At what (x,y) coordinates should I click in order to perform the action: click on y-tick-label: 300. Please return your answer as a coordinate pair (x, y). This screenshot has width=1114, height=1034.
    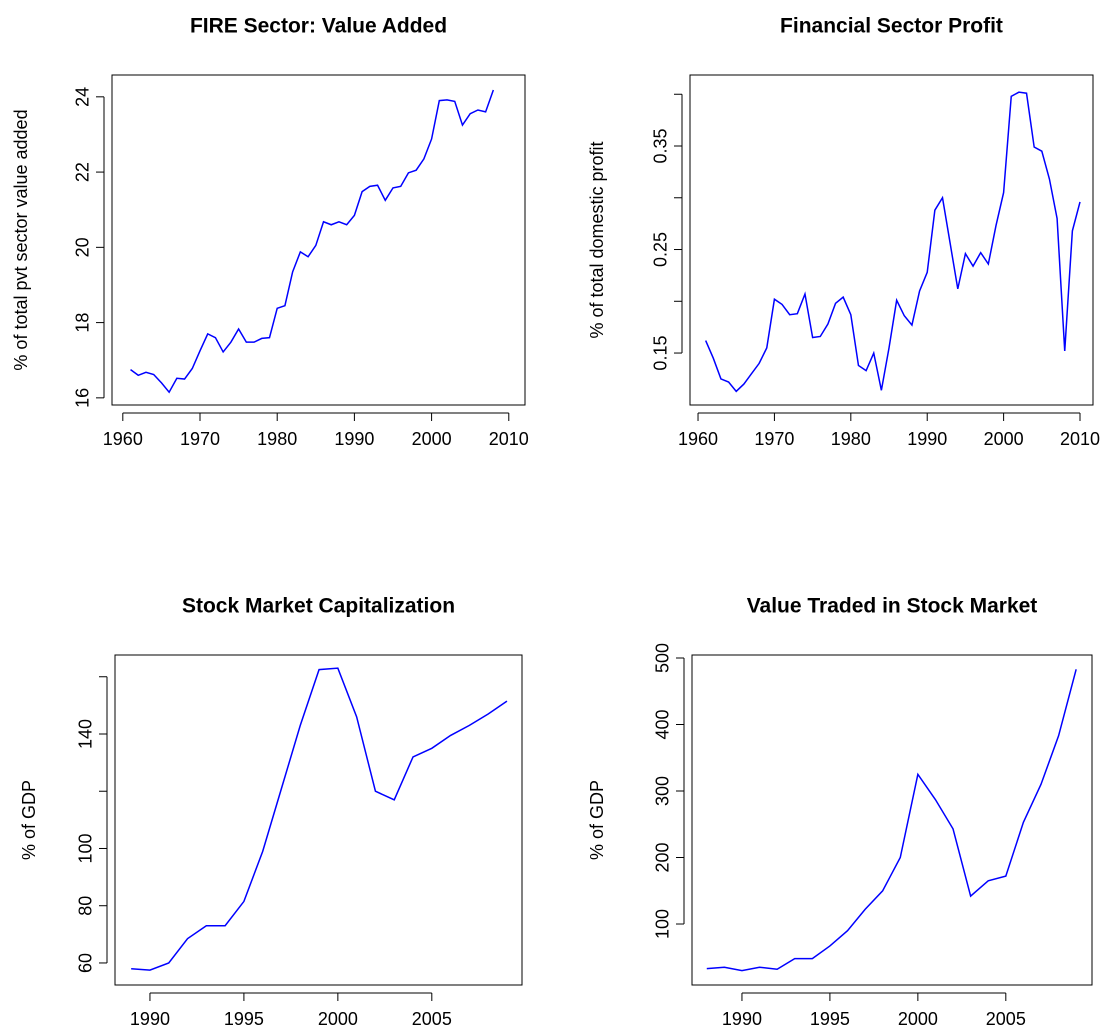
    Looking at the image, I should click on (663, 791).